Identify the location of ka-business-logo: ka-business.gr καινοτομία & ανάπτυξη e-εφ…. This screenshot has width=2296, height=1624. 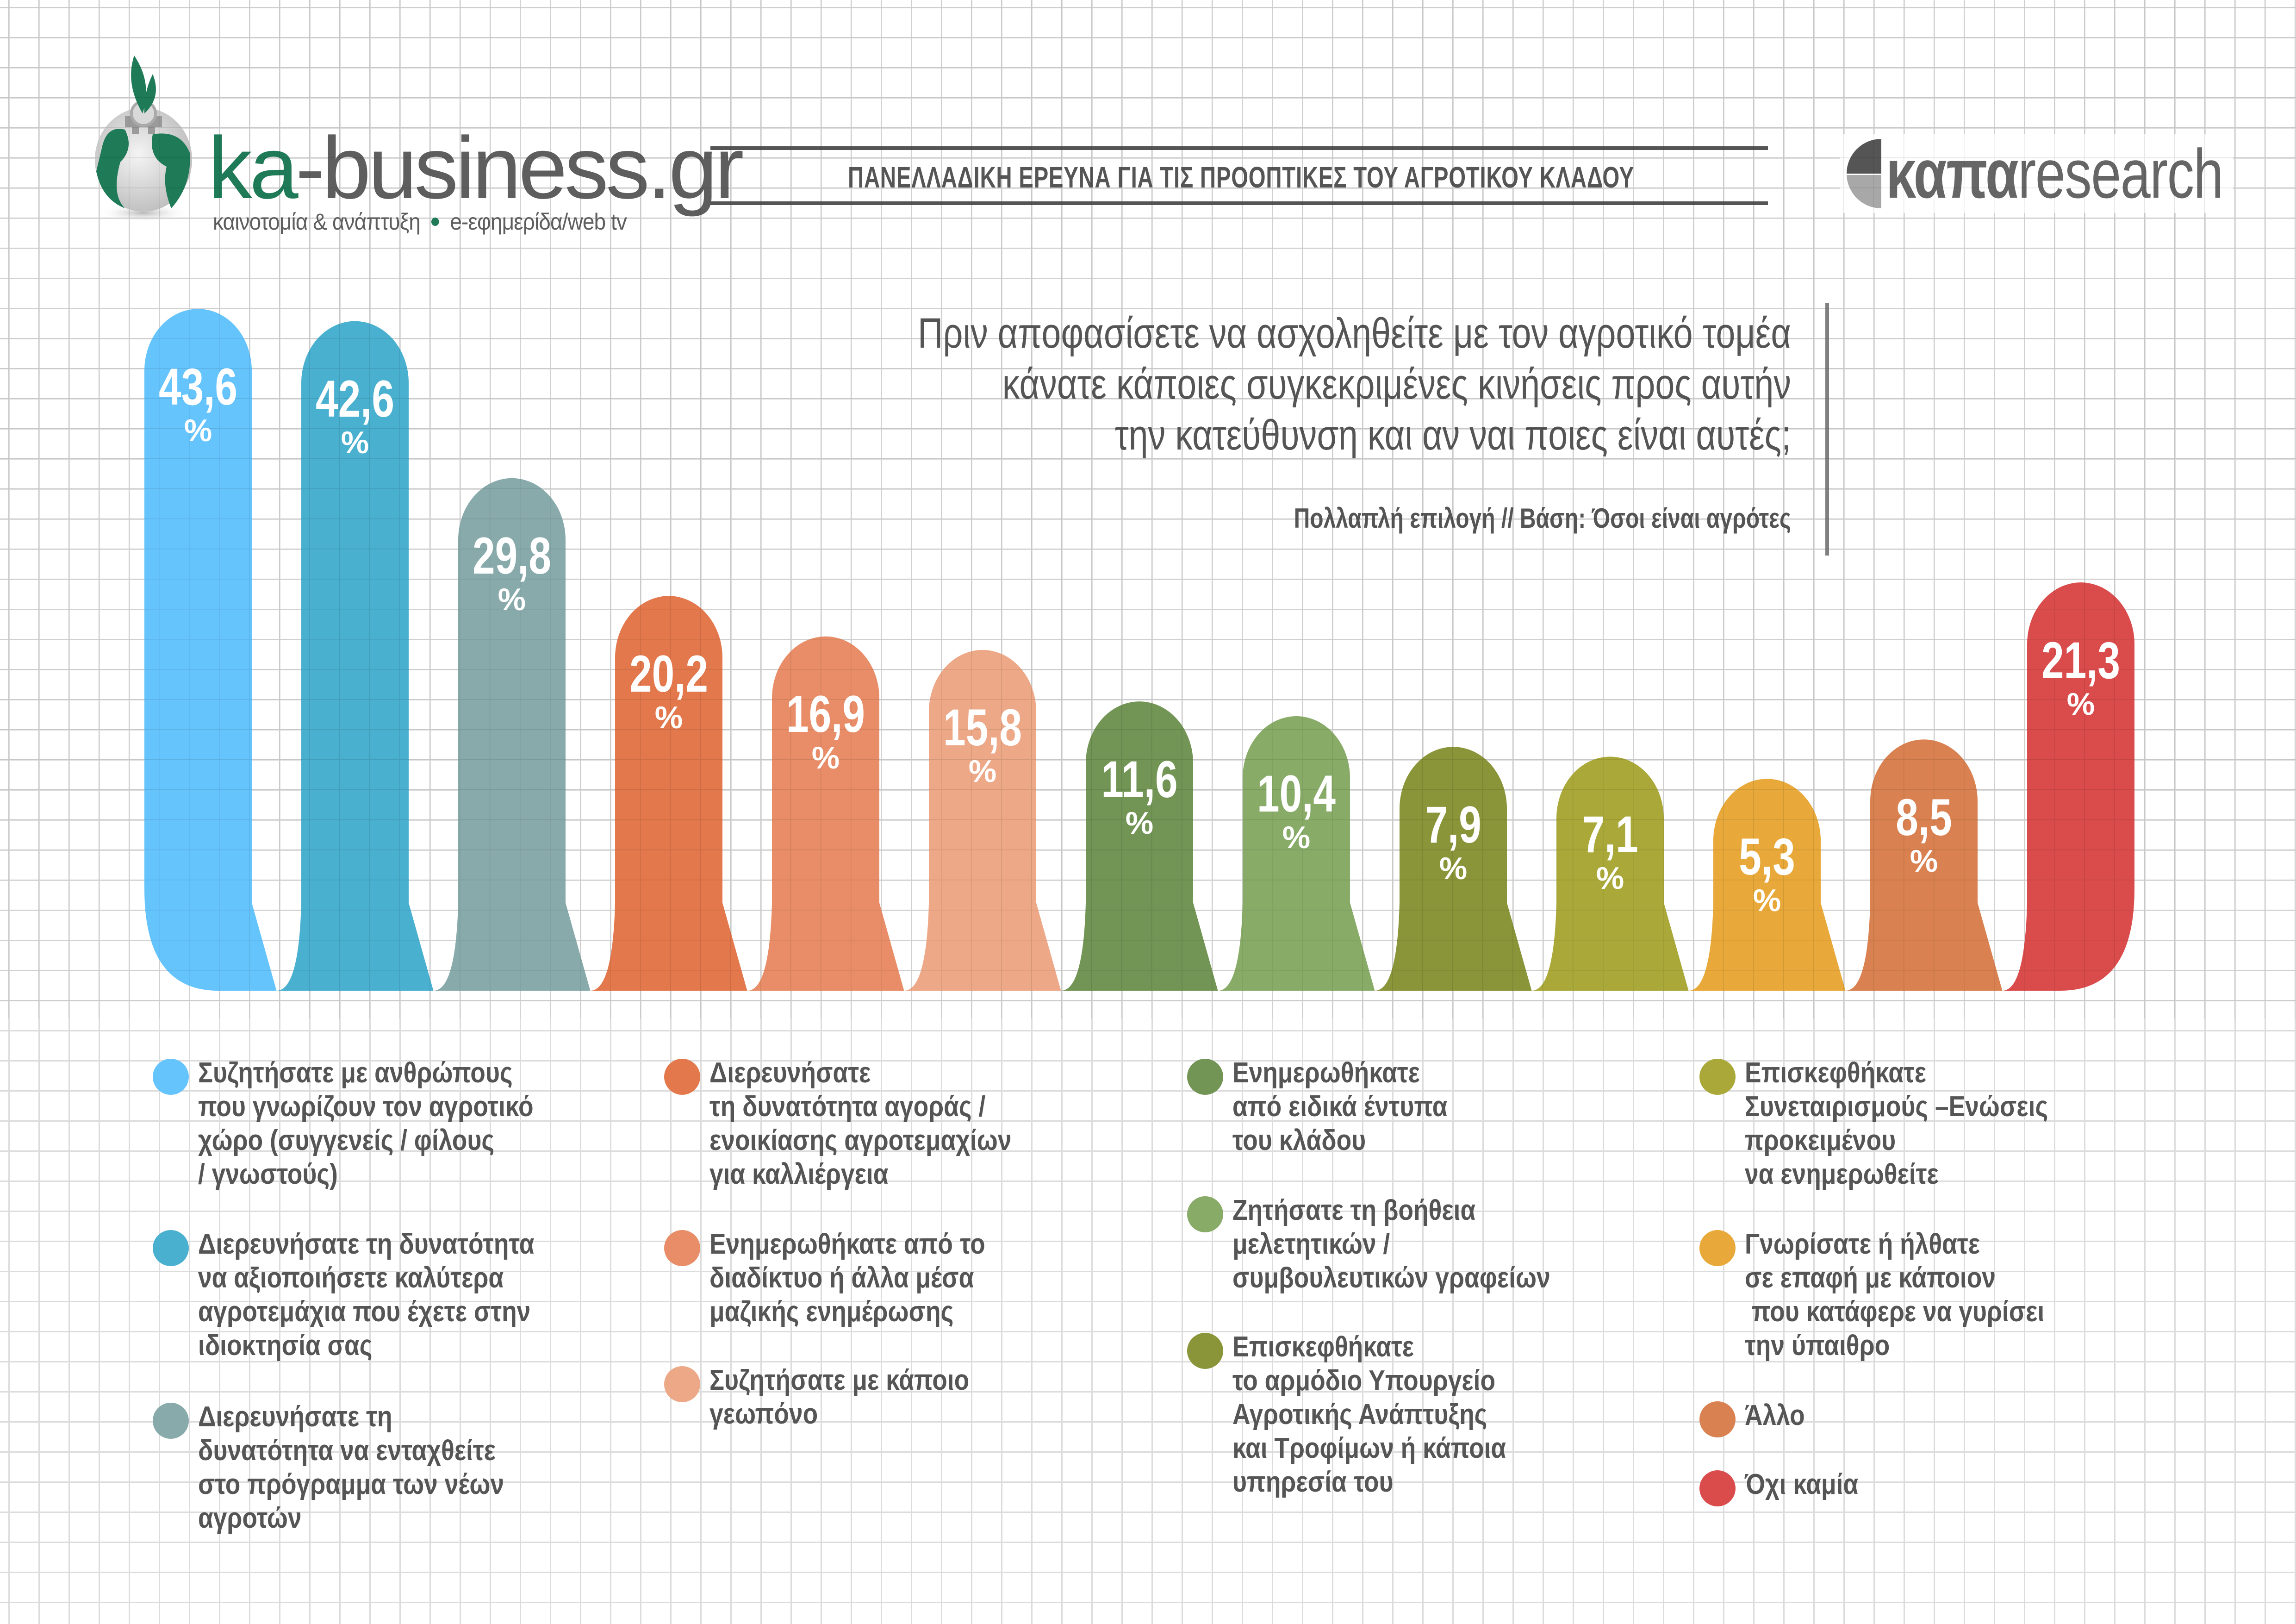
(409, 145).